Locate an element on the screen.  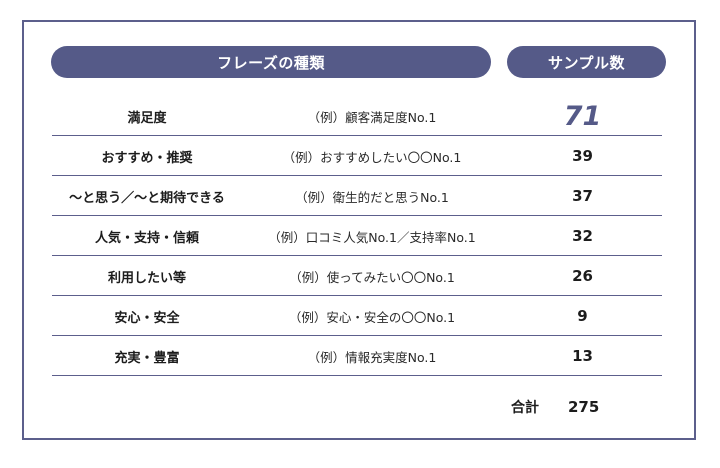
example-cell: （例）顧客満足度No.1 is located at coordinates (372, 117).